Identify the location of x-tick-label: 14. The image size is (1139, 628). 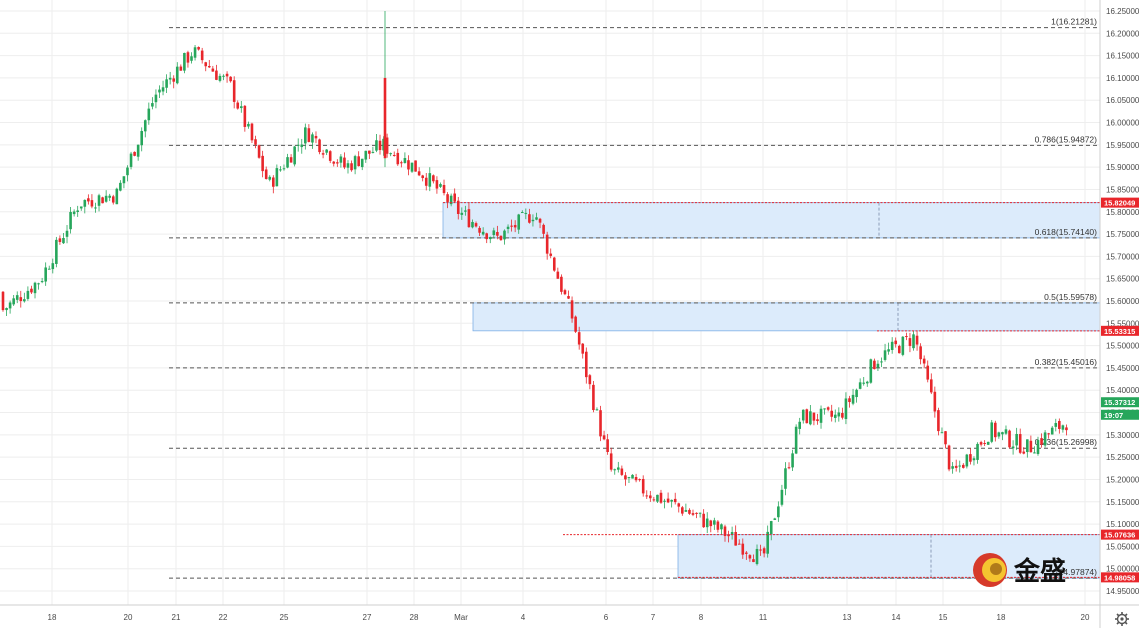
(896, 617).